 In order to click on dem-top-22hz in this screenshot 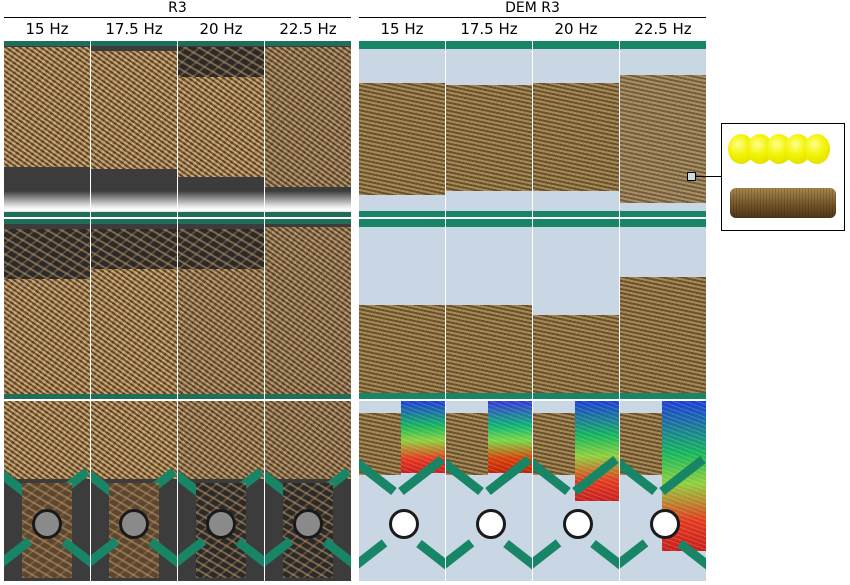, I will do `click(663, 129)`.